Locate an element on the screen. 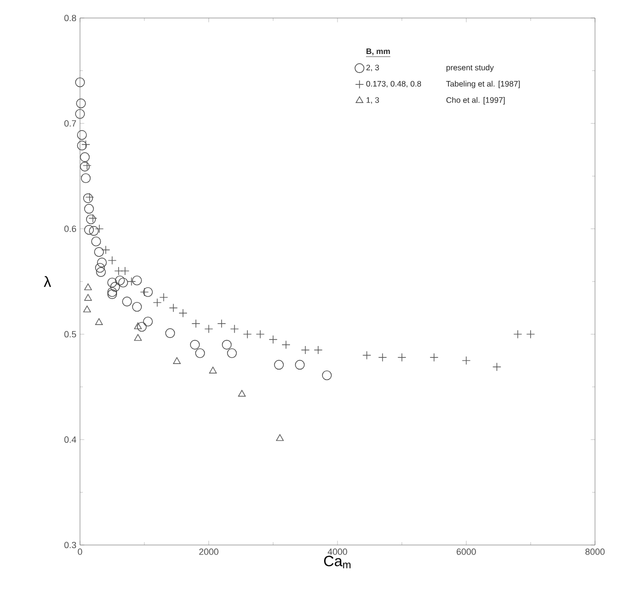 The width and height of the screenshot is (626, 598). x-tick-label: 6000 is located at coordinates (466, 551).